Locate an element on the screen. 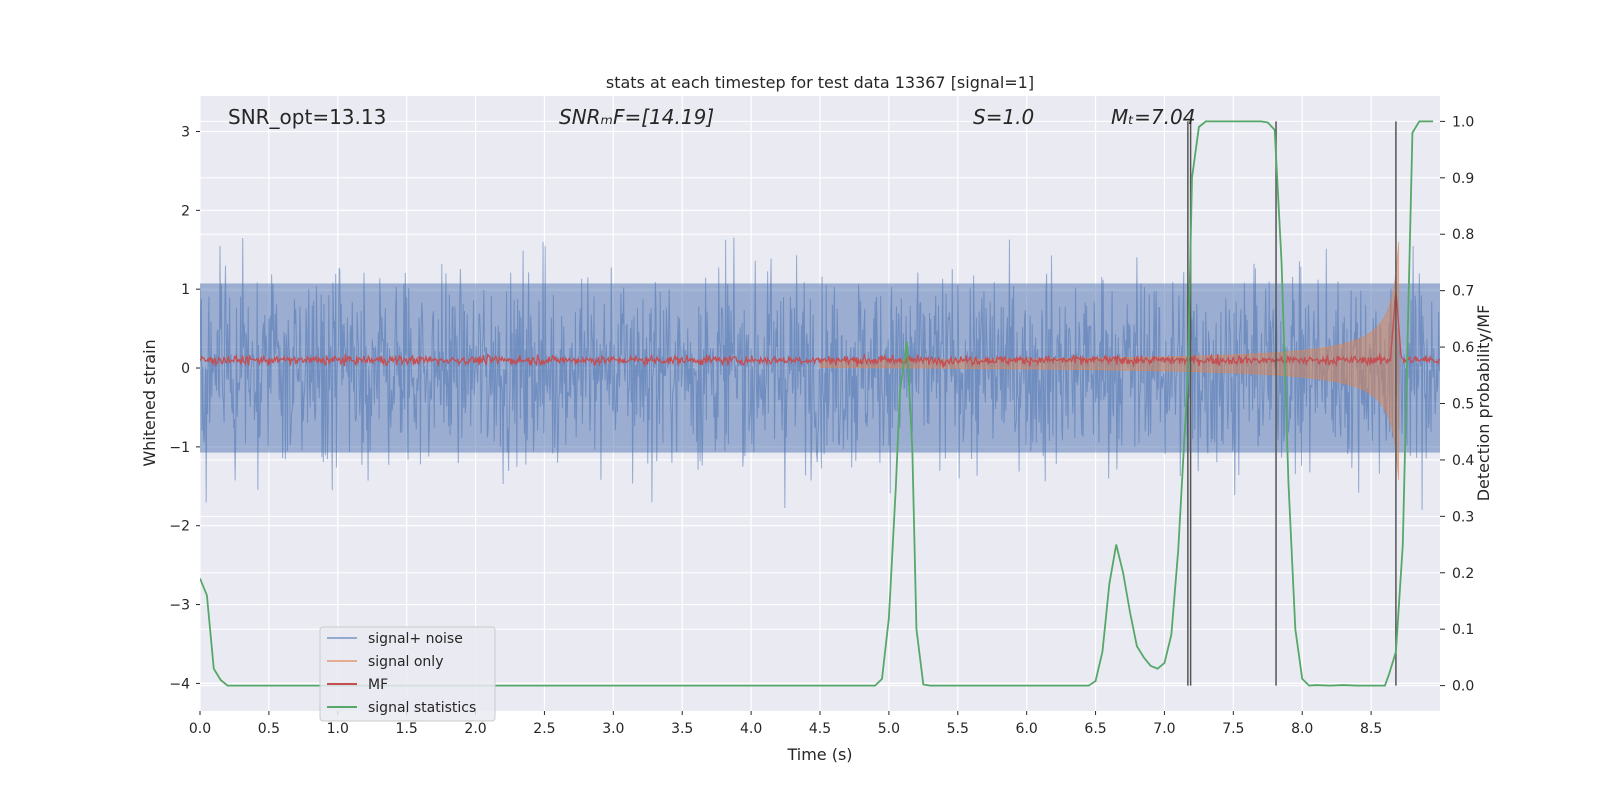 This screenshot has width=1600, height=800. y2-axis-label: Detection probability/MF is located at coordinates (1483, 403).